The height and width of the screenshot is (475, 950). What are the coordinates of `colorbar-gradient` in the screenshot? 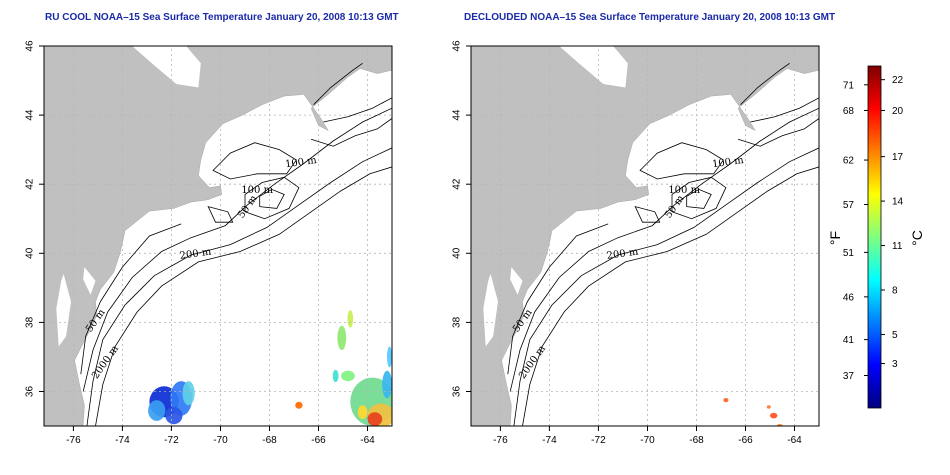 It's located at (874, 237).